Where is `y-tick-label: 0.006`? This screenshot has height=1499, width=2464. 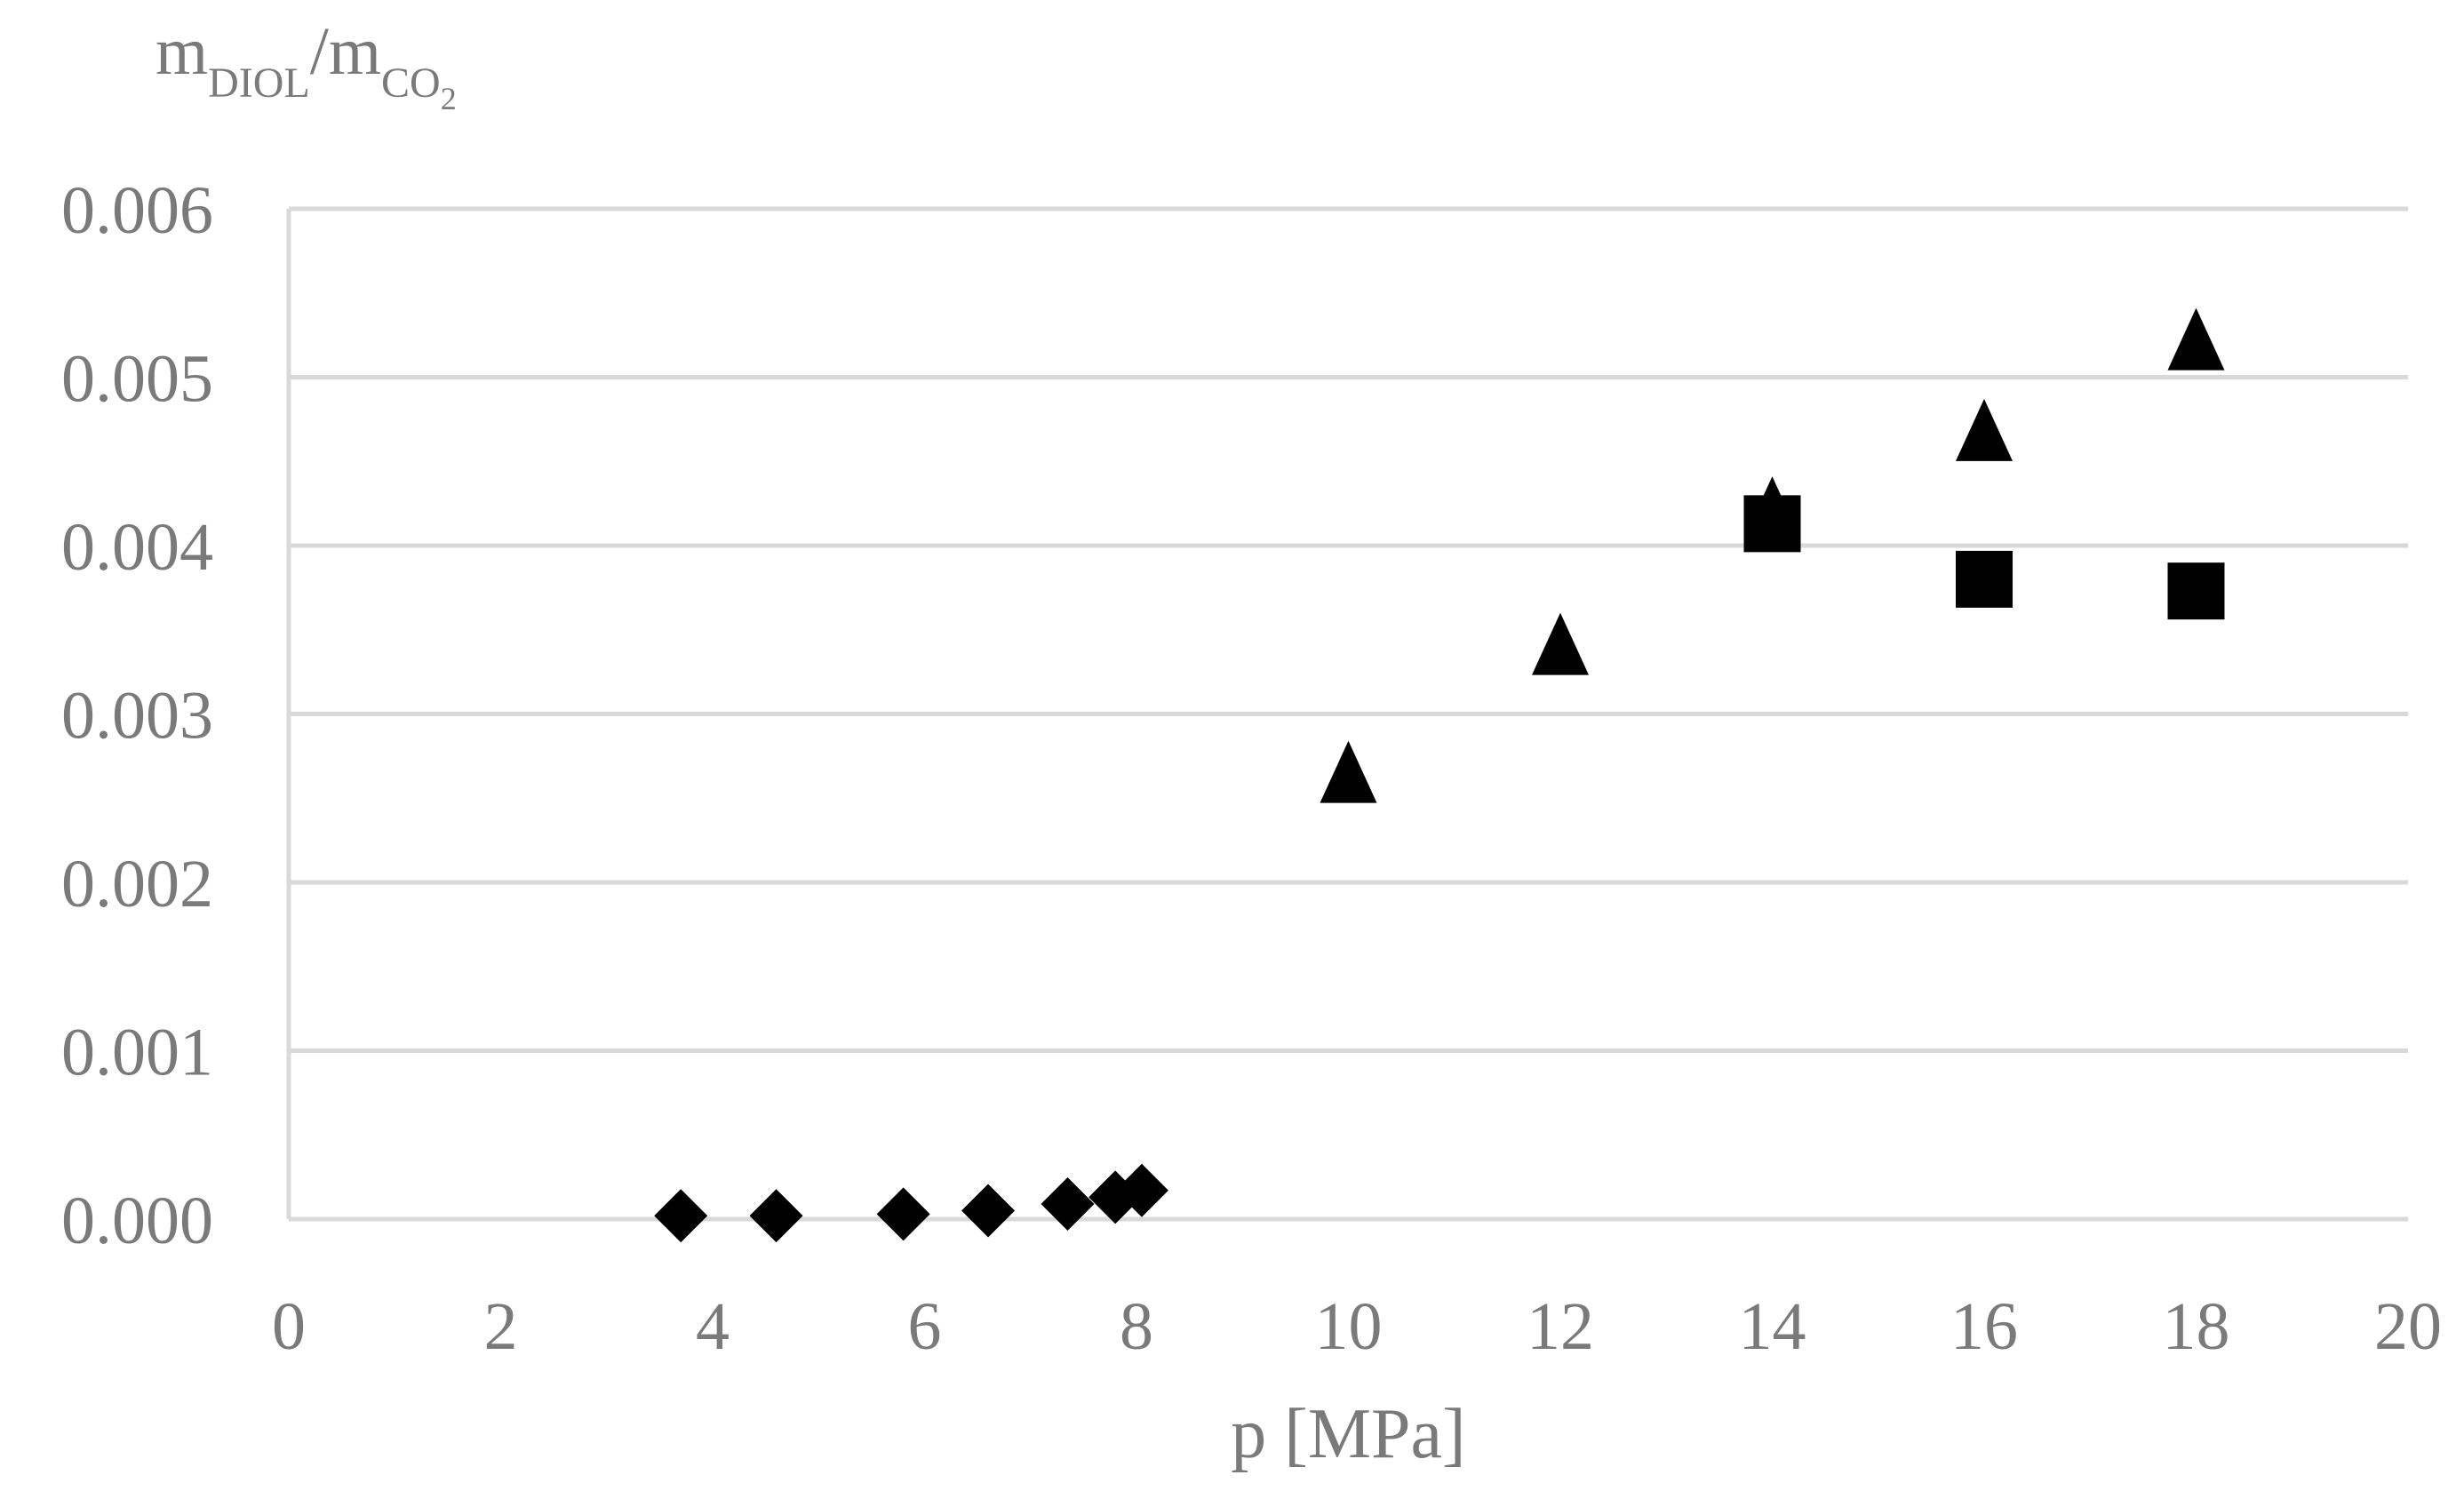 y-tick-label: 0.006 is located at coordinates (137, 211).